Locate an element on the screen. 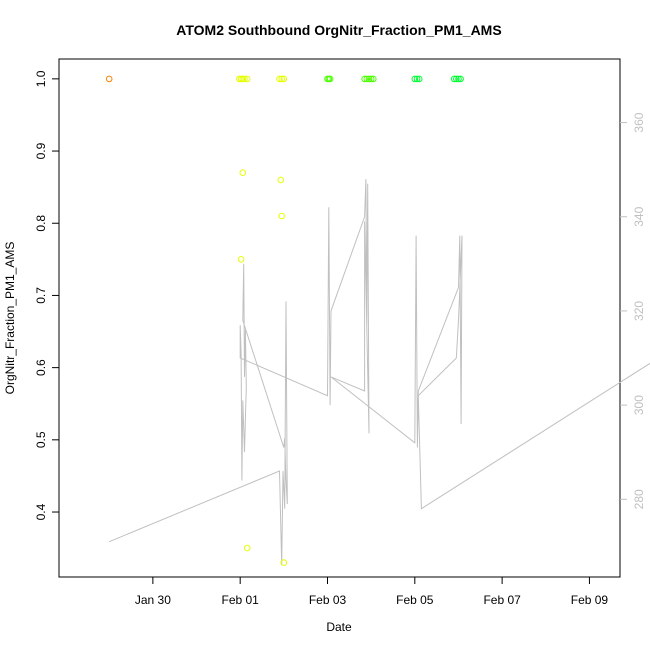  y-tick-label: 1.0 is located at coordinates (41, 78).